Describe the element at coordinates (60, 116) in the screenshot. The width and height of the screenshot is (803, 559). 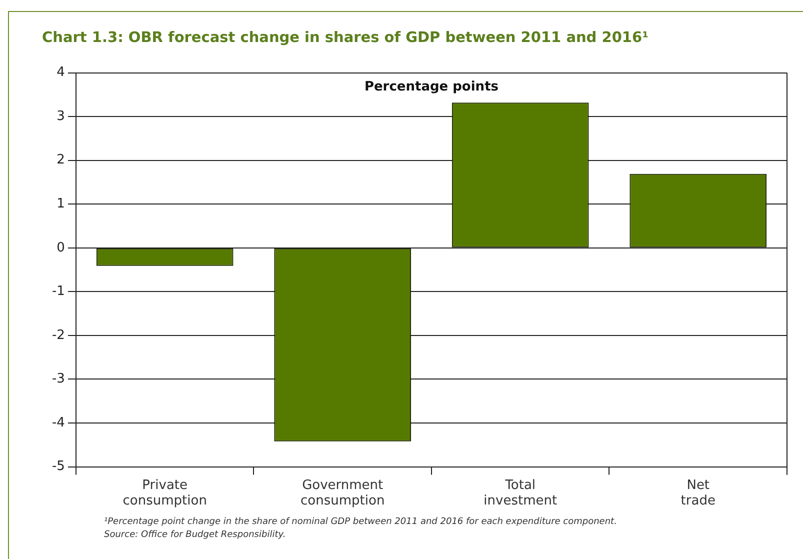
I see `y-tick-label: 3` at that location.